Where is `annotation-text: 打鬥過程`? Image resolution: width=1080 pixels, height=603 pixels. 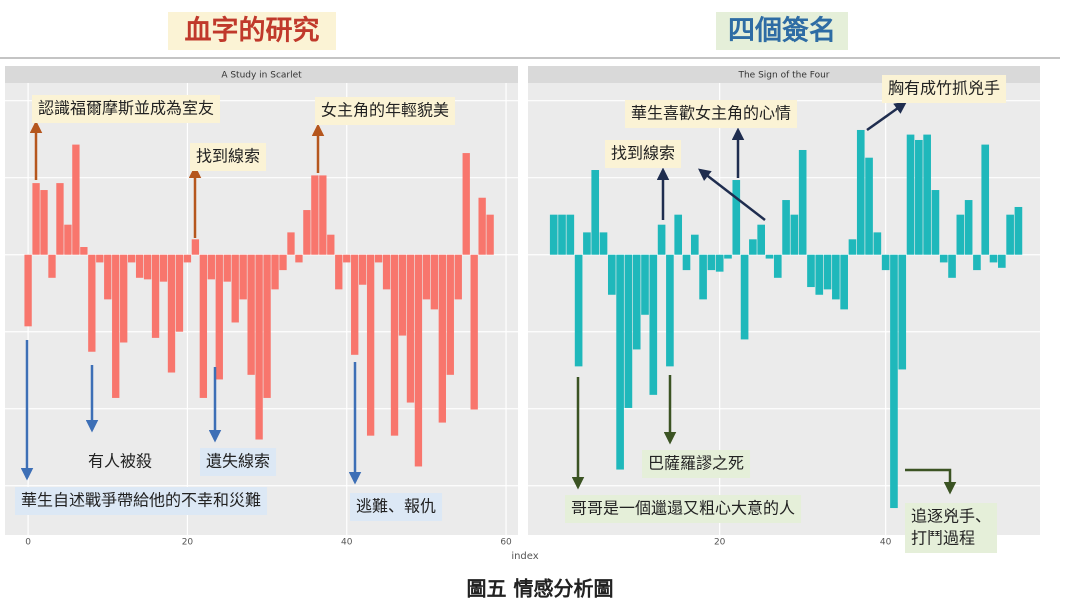 annotation-text: 打鬥過程 is located at coordinates (943, 538).